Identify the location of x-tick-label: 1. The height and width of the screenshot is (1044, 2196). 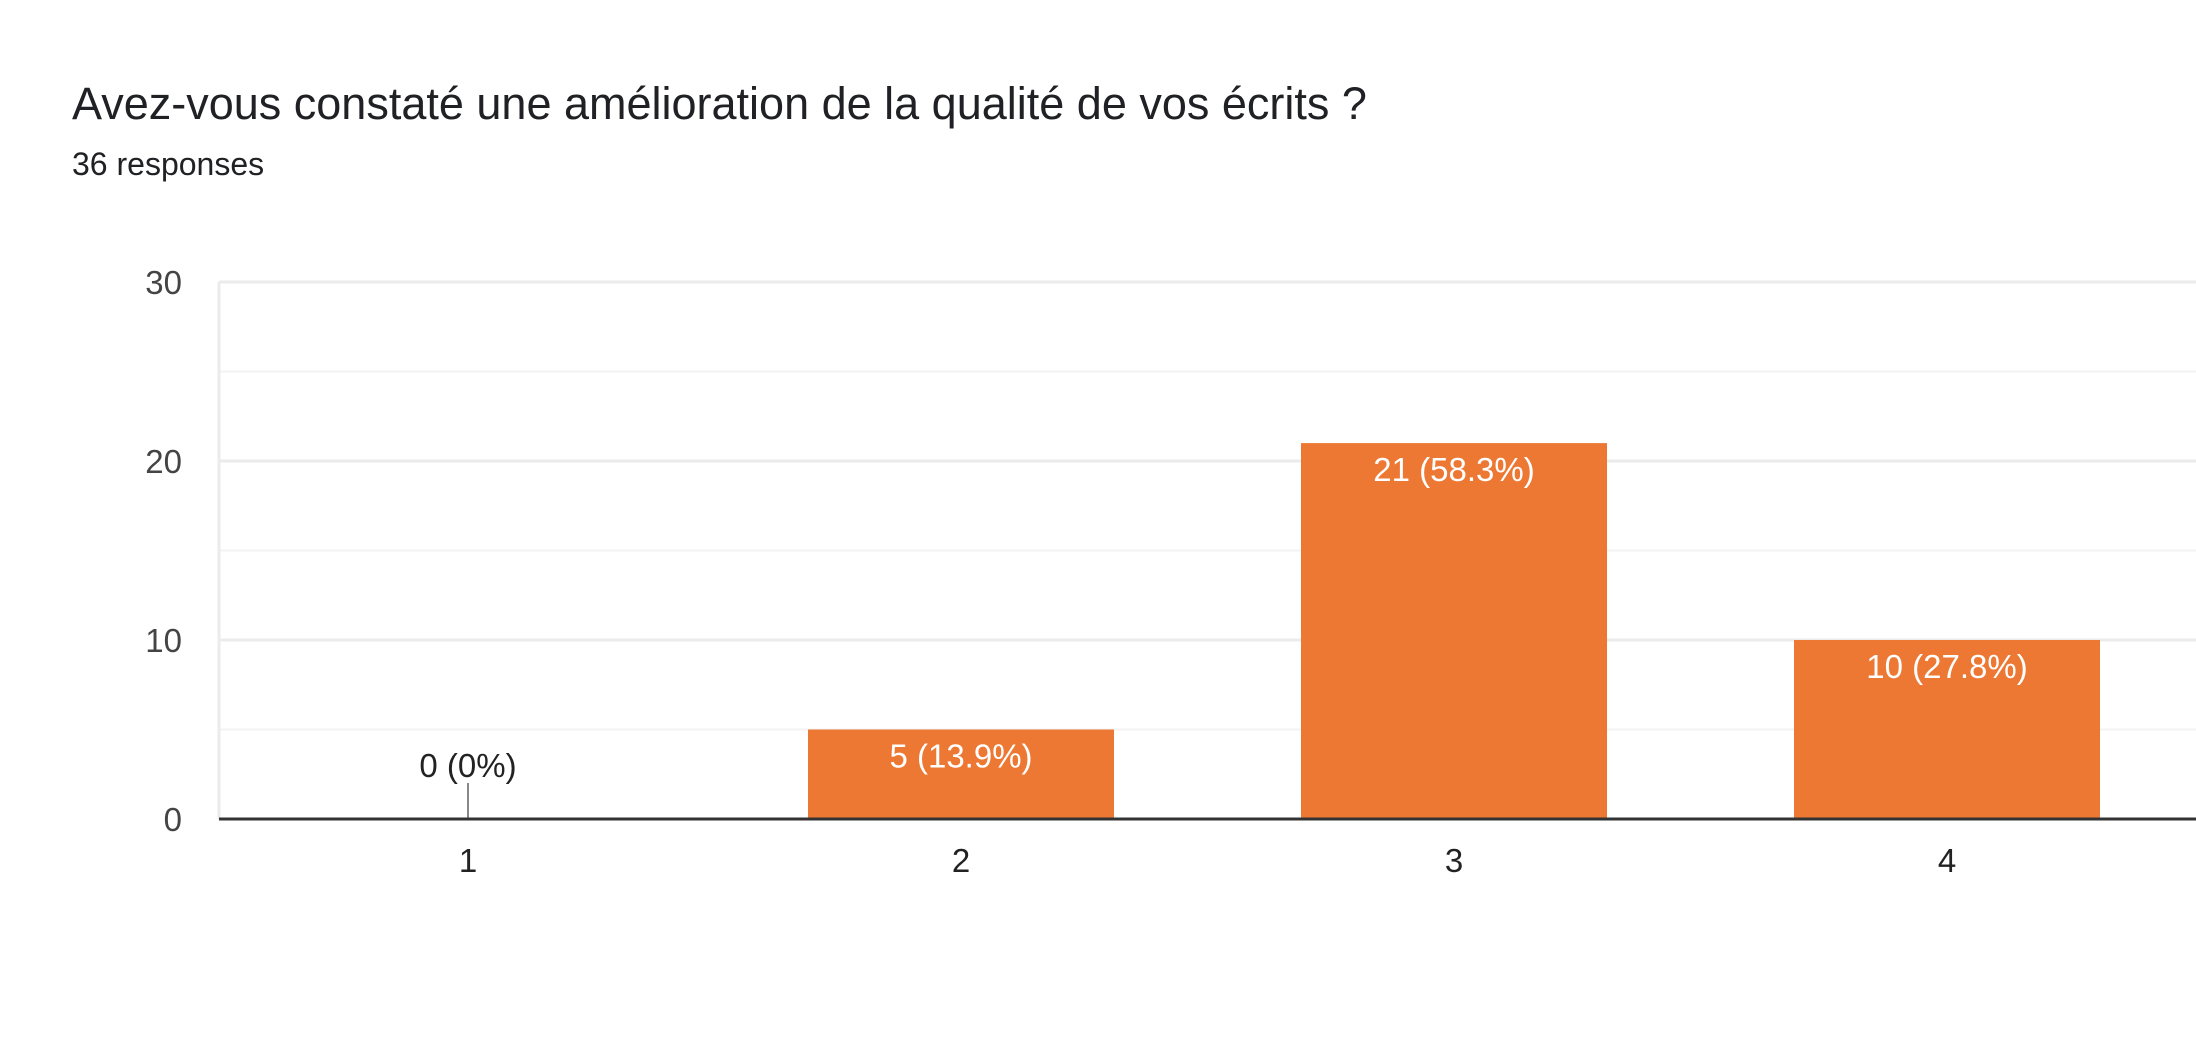
(468, 860).